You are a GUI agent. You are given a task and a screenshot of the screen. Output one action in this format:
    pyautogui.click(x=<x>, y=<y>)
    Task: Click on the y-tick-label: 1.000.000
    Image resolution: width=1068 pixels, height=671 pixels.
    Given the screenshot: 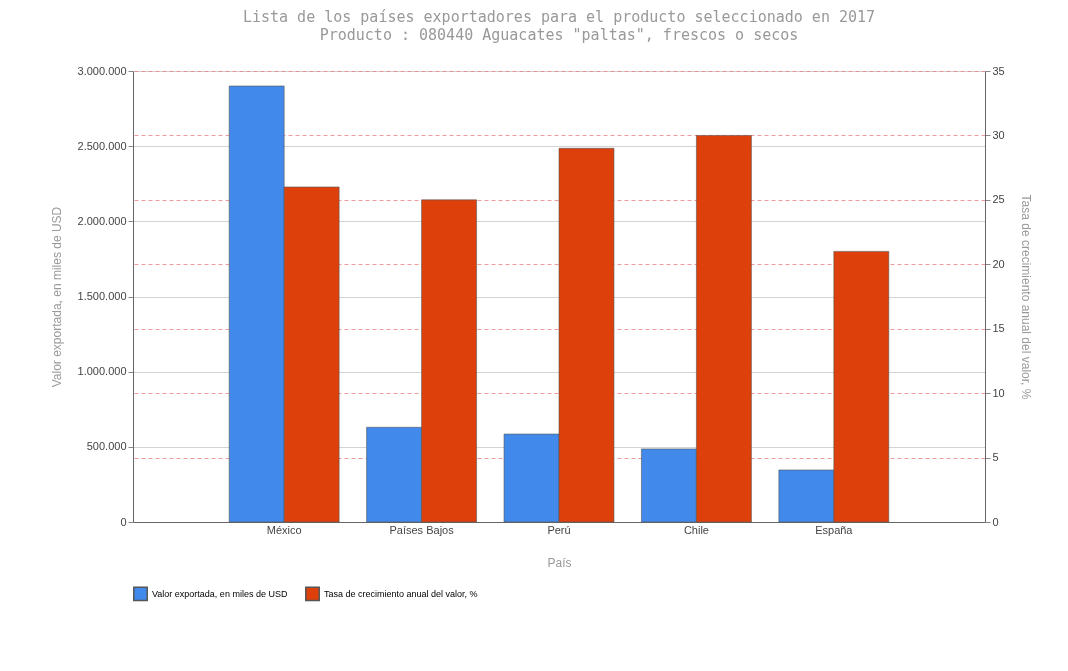 What is the action you would take?
    pyautogui.click(x=102, y=371)
    